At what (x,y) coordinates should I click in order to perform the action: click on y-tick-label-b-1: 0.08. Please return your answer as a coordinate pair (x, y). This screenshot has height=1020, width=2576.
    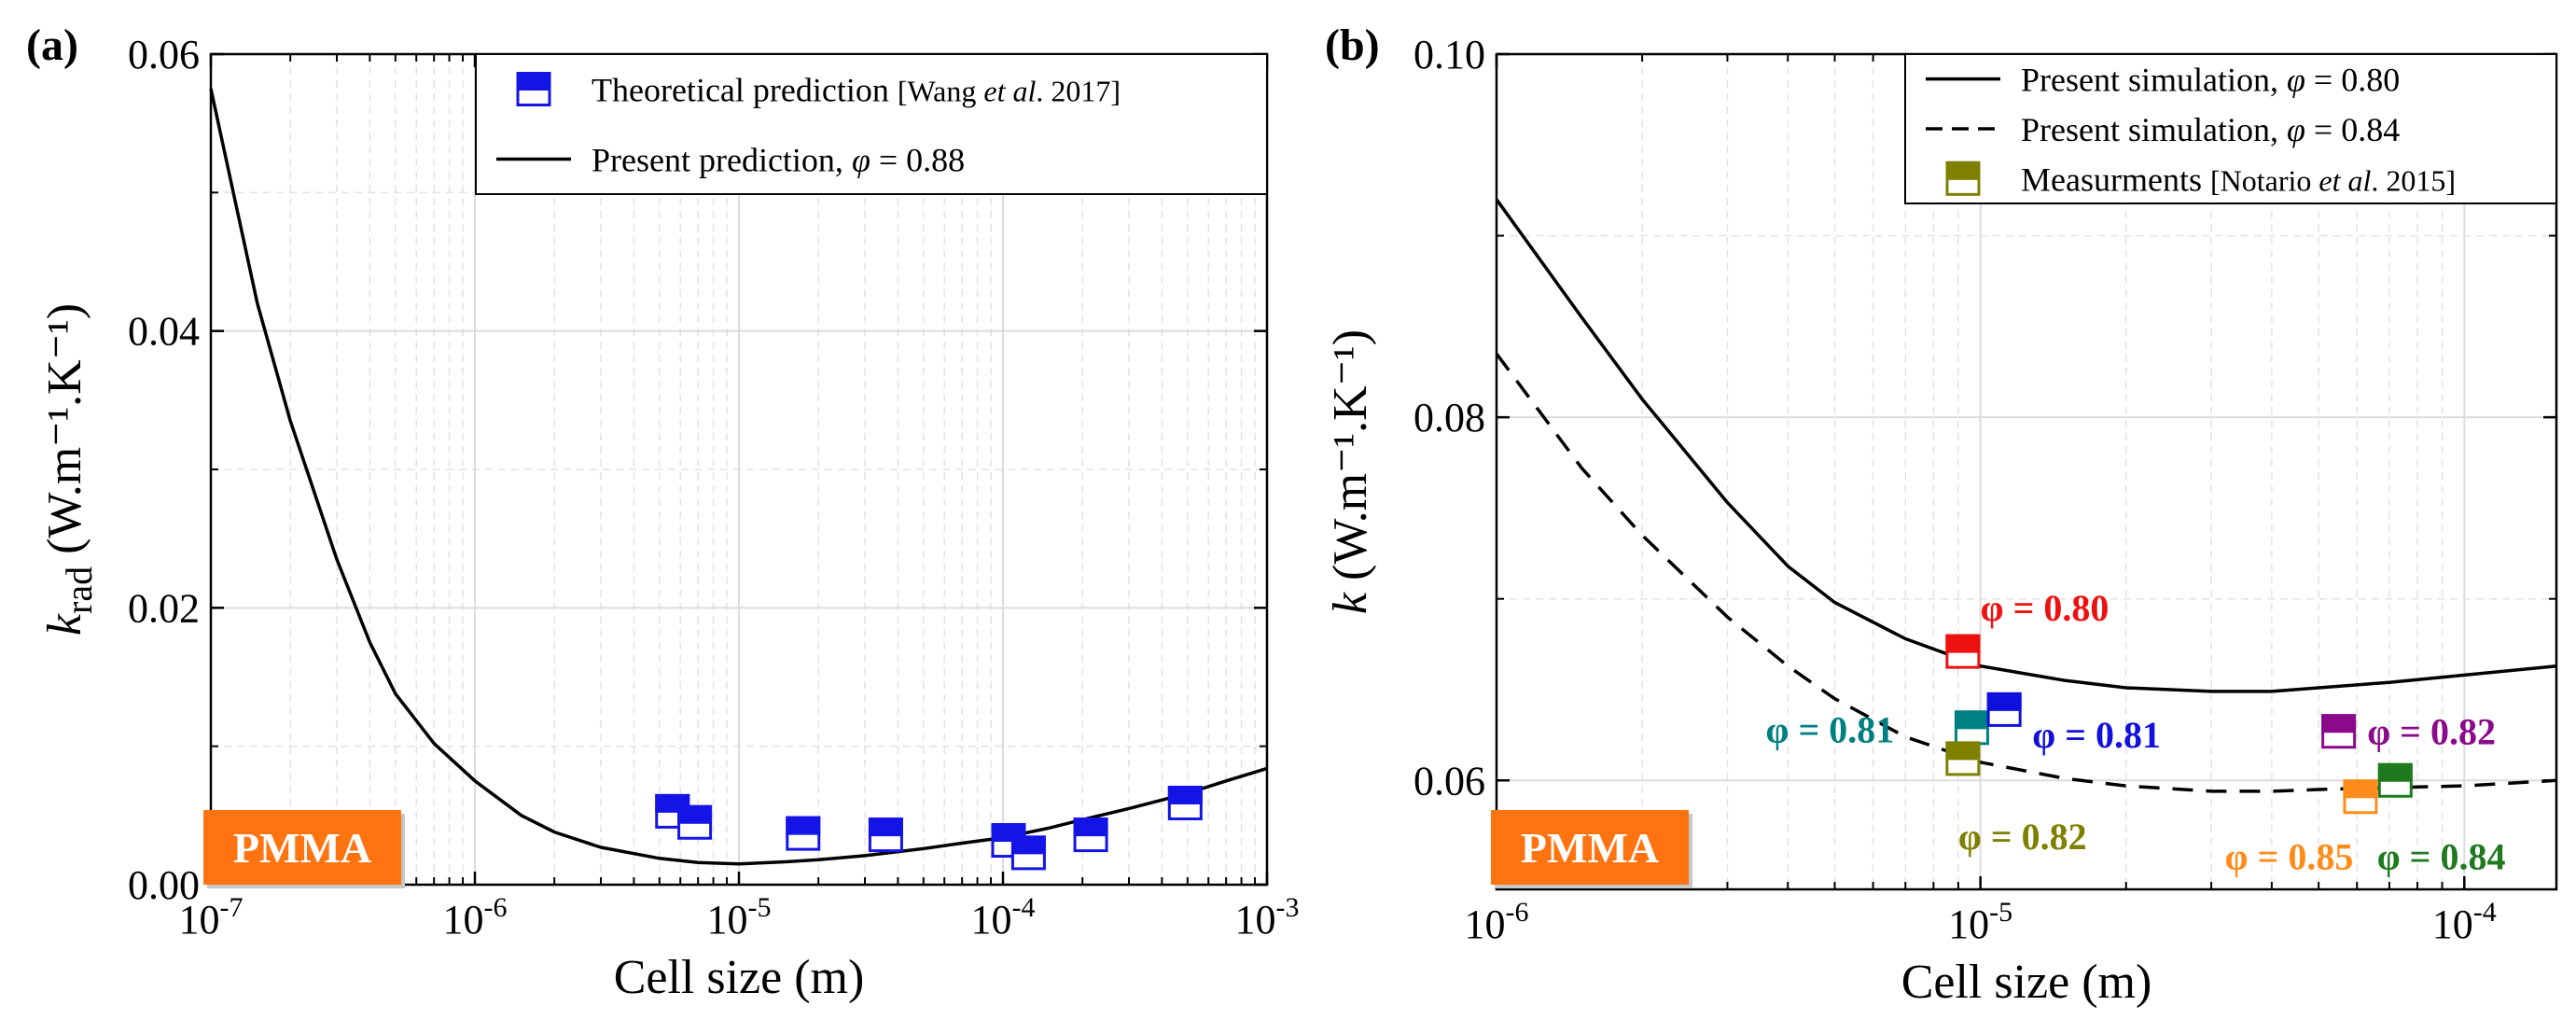
    Looking at the image, I should click on (1449, 417).